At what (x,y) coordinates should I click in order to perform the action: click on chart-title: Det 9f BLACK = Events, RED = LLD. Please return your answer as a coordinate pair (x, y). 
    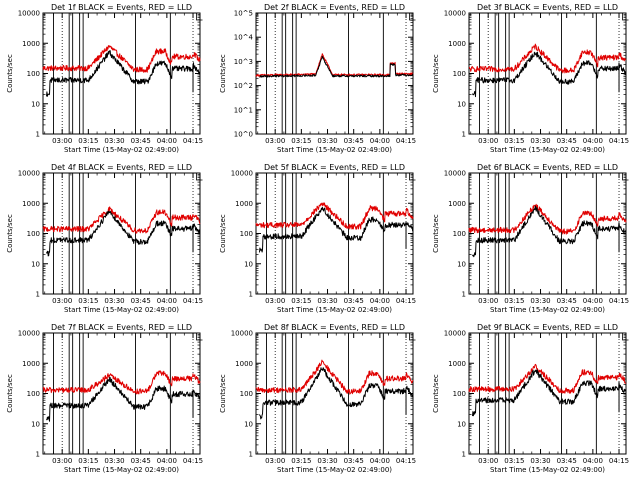
    Looking at the image, I should click on (547, 327).